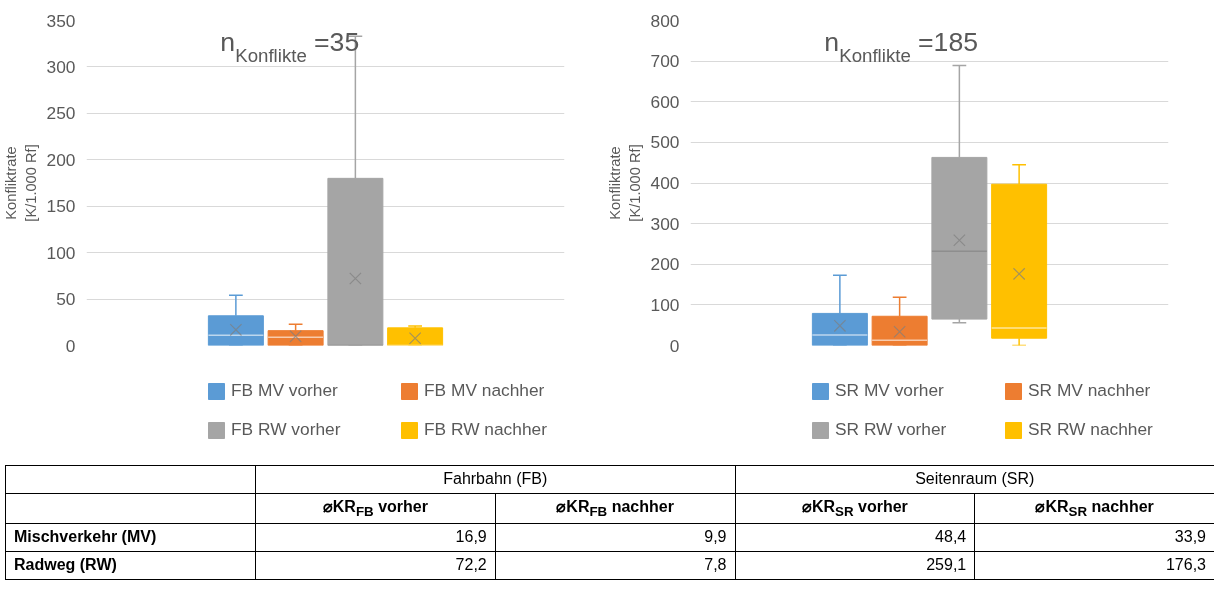 This screenshot has height=610, width=1214. What do you see at coordinates (66, 299) in the screenshot?
I see `y-tick-label: 50` at bounding box center [66, 299].